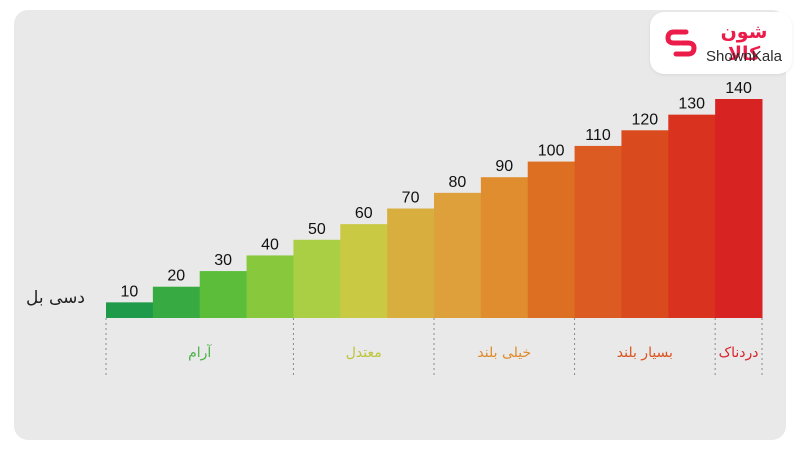 Image resolution: width=800 pixels, height=450 pixels. What do you see at coordinates (645, 119) in the screenshot?
I see `data-label: 120` at bounding box center [645, 119].